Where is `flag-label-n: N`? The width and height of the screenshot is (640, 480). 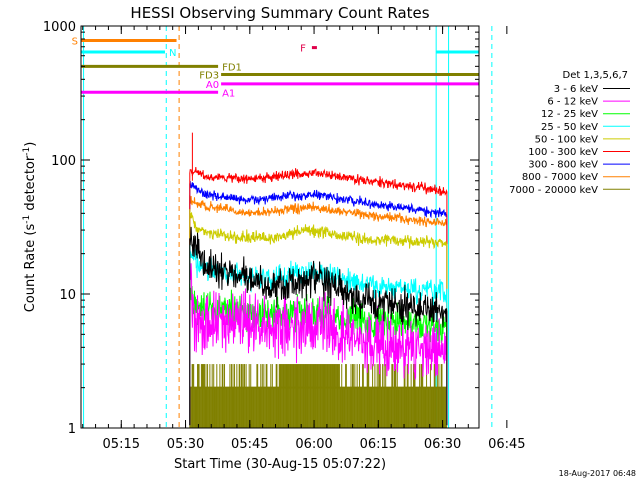
flag-label-n: N is located at coordinates (172, 53).